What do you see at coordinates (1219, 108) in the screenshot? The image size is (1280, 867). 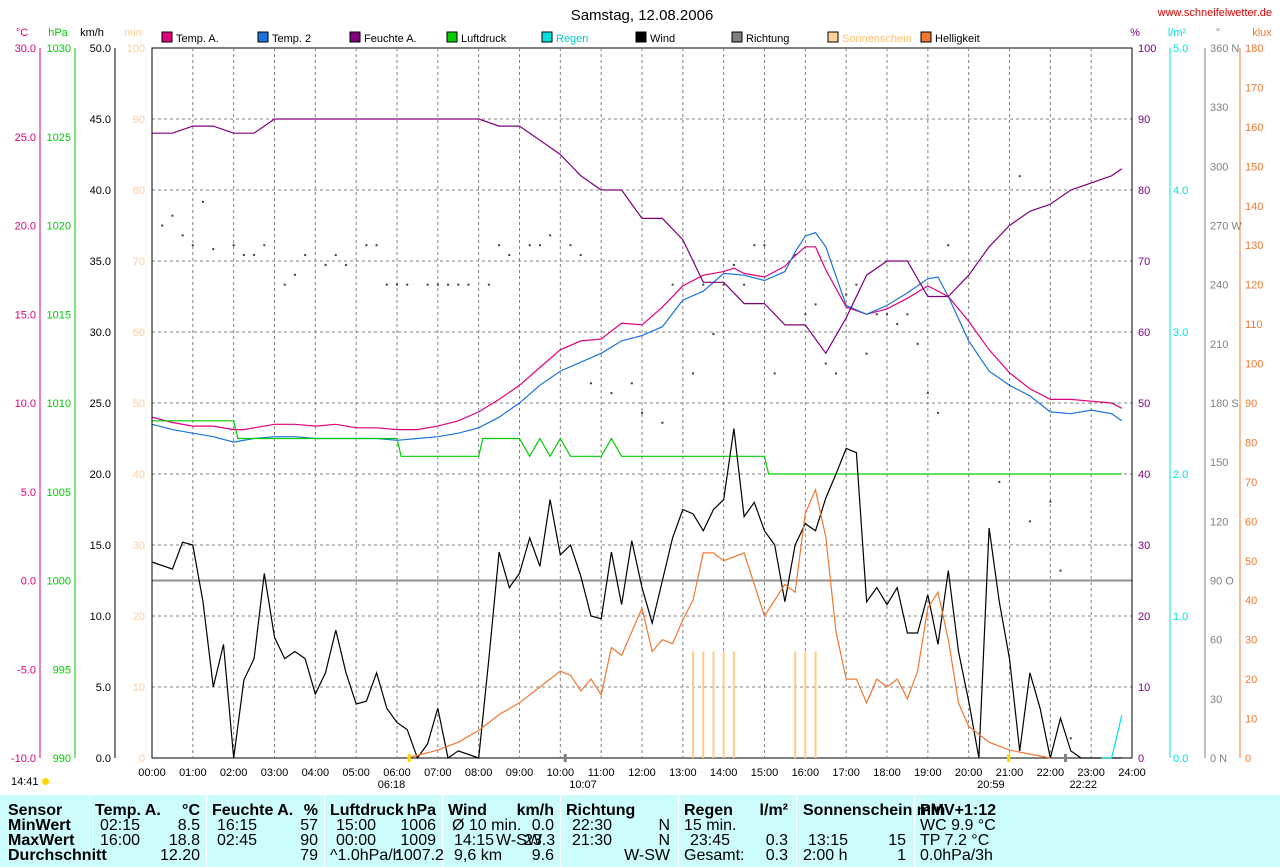 I see `direction-tick: 330` at bounding box center [1219, 108].